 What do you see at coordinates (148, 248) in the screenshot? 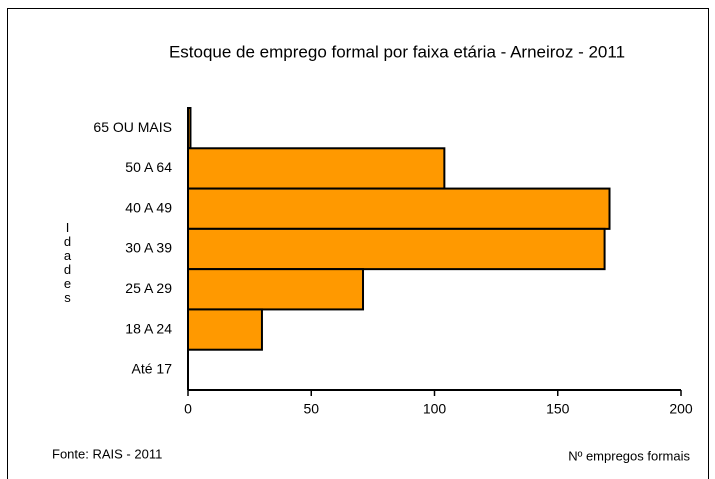
I see `y-tick-label: 30 A 39` at bounding box center [148, 248].